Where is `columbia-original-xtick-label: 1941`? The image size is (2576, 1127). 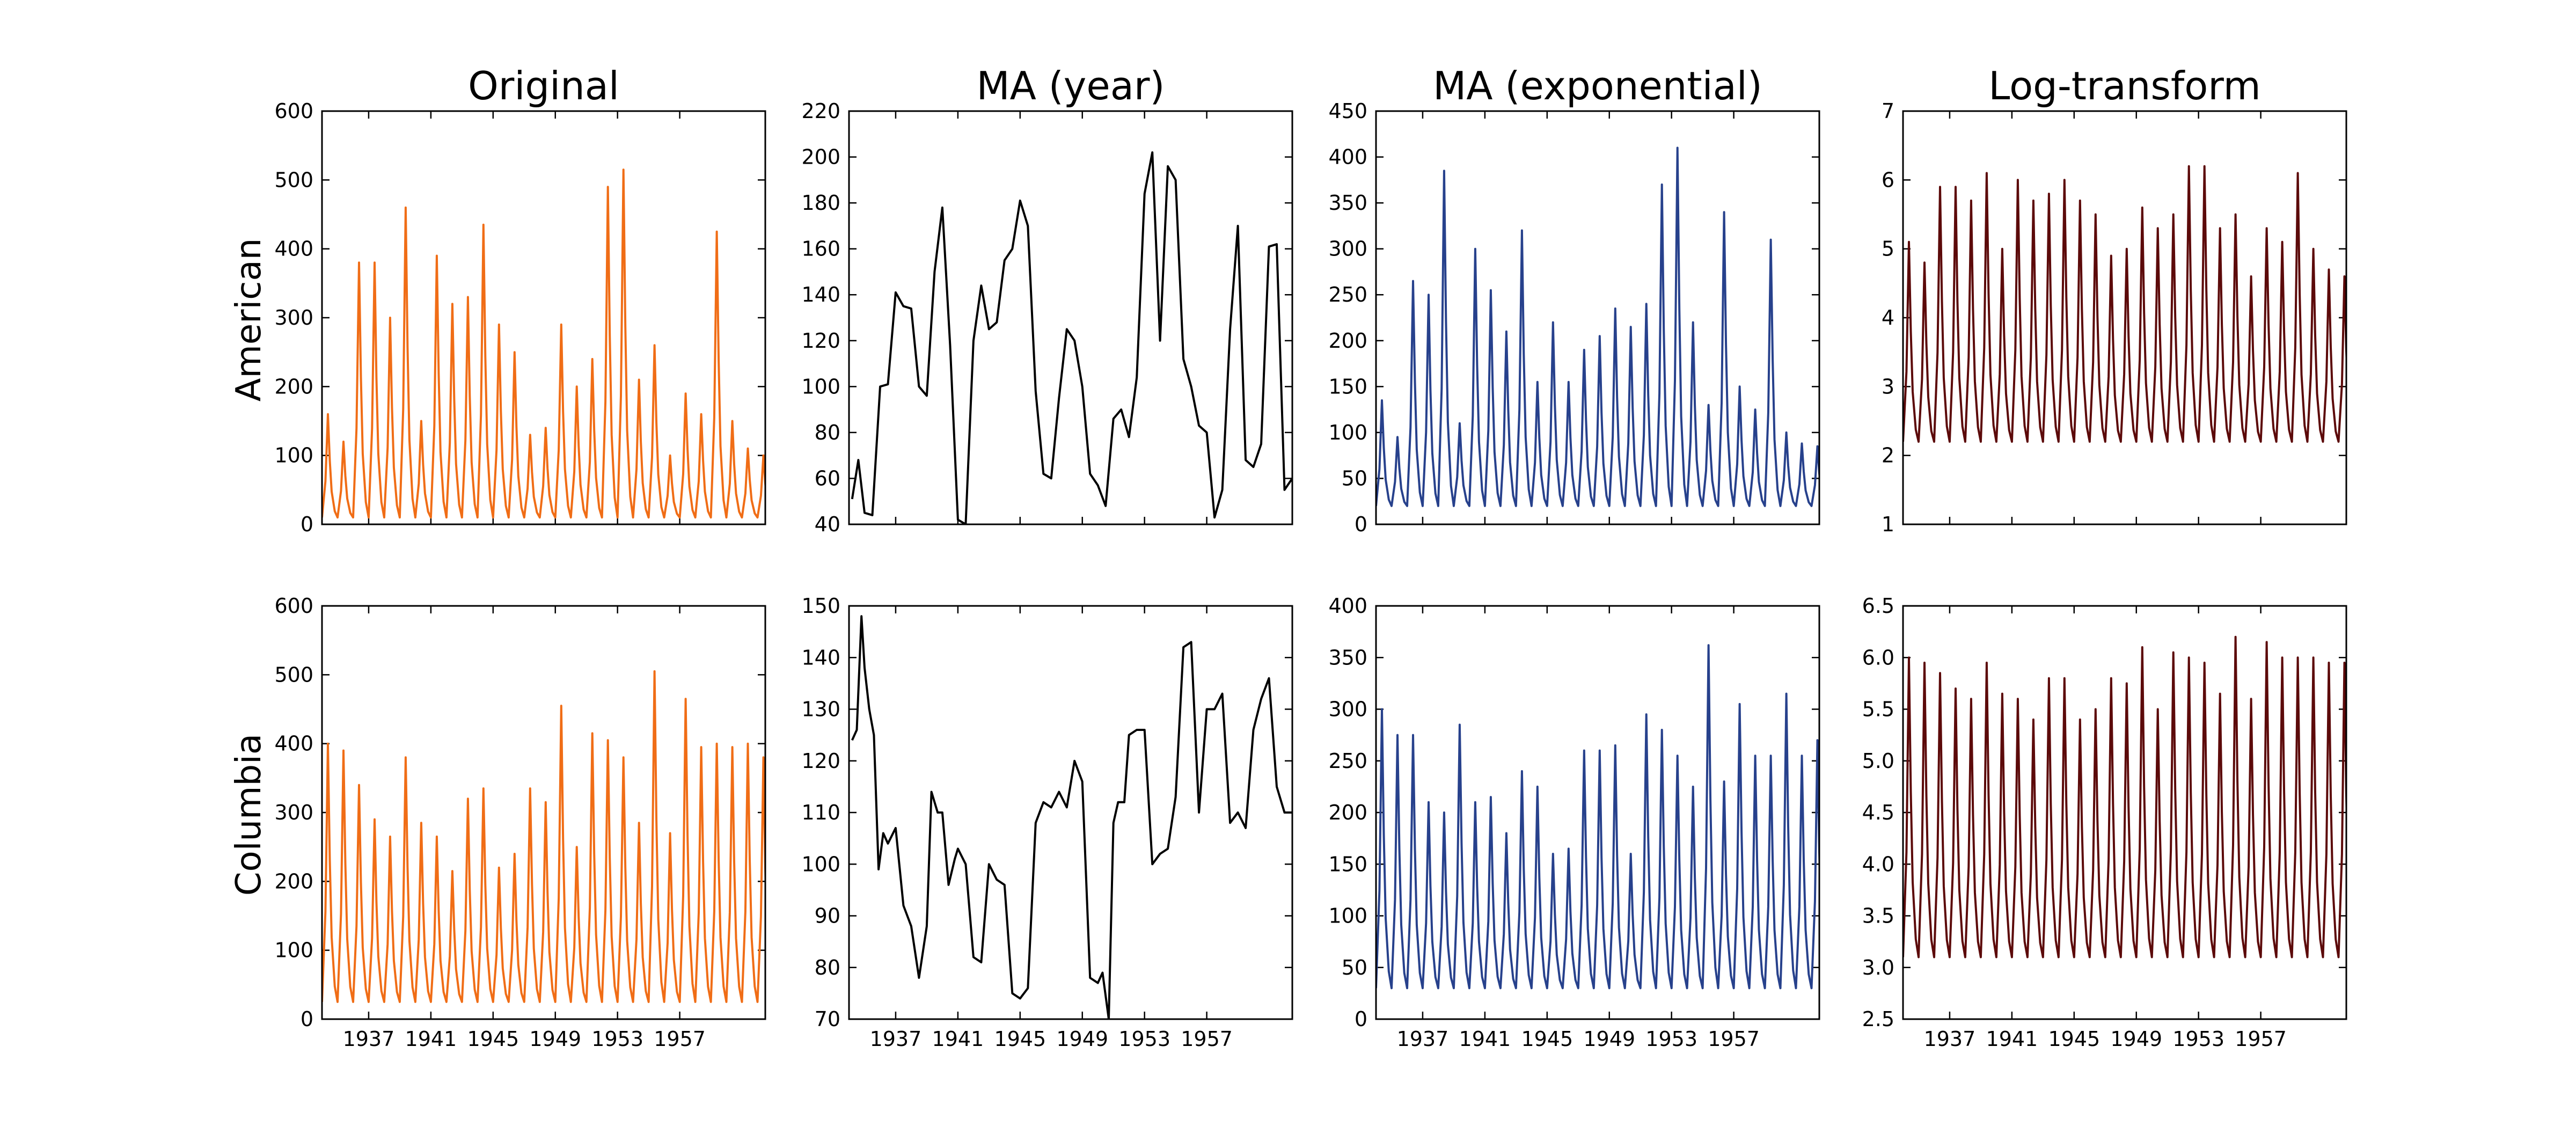
columbia-original-xtick-label: 1941 is located at coordinates (431, 1039).